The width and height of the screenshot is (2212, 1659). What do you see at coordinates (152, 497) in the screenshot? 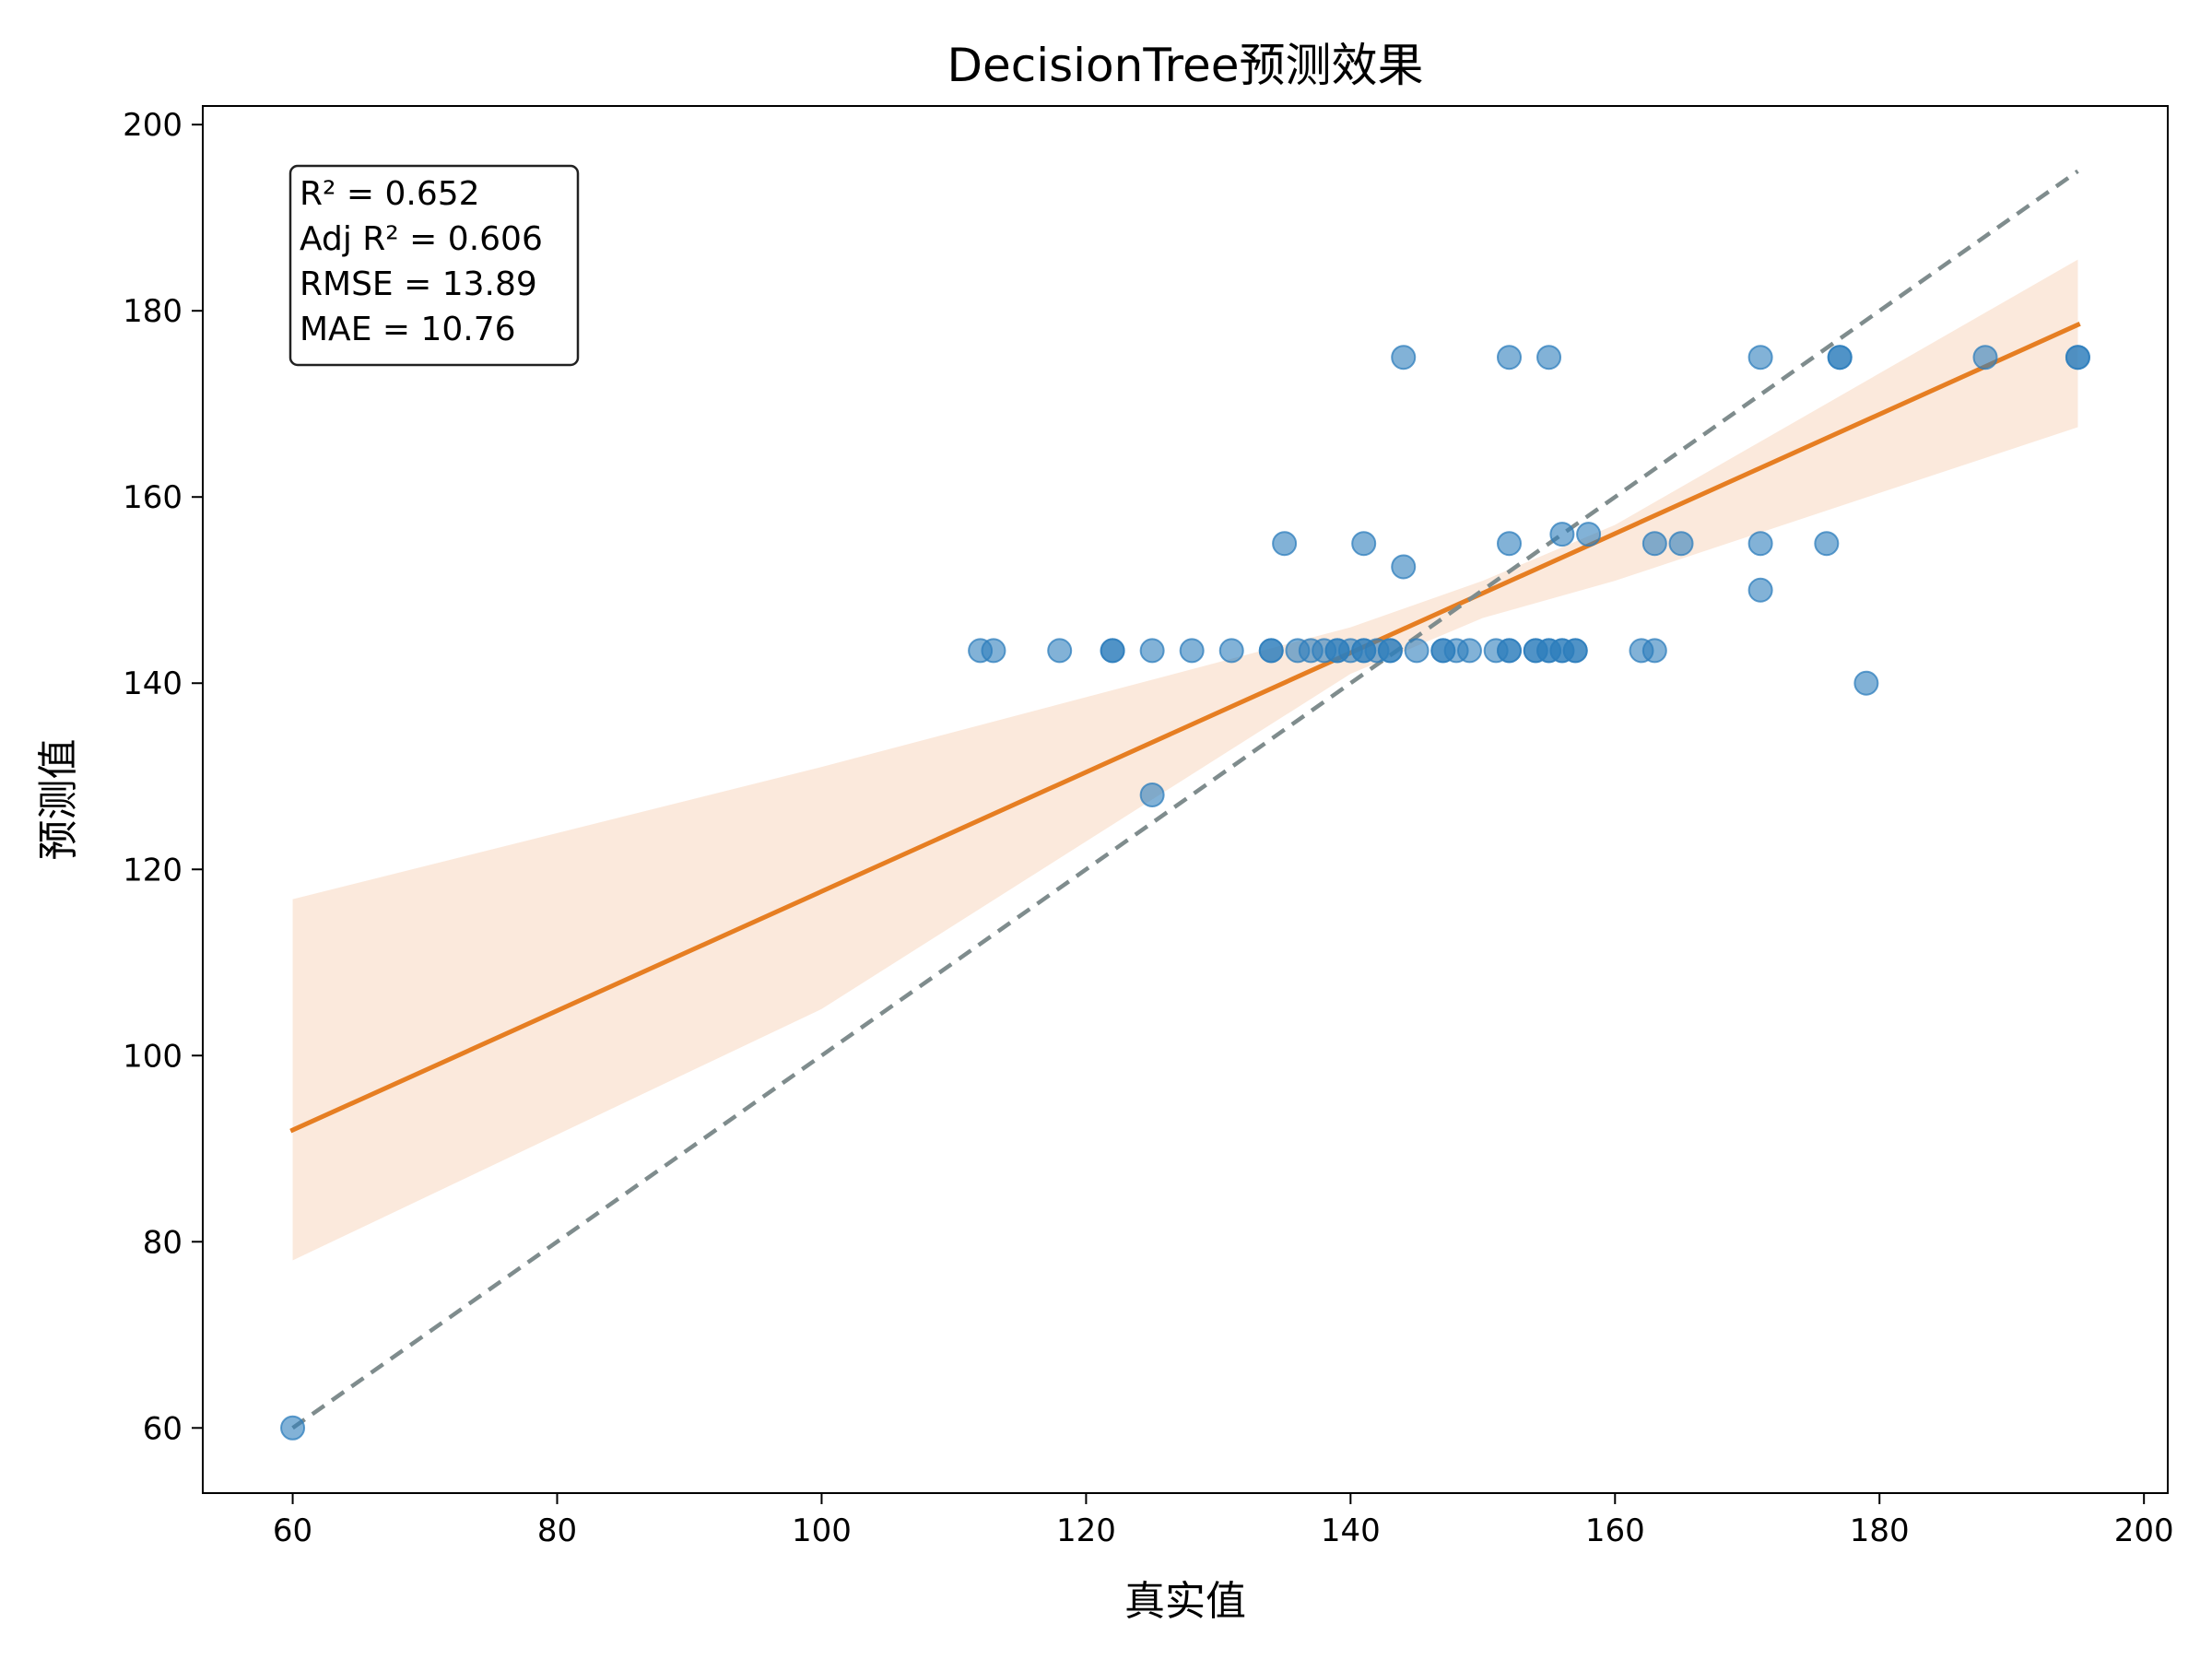
I see `y-tick-label: 160` at bounding box center [152, 497].